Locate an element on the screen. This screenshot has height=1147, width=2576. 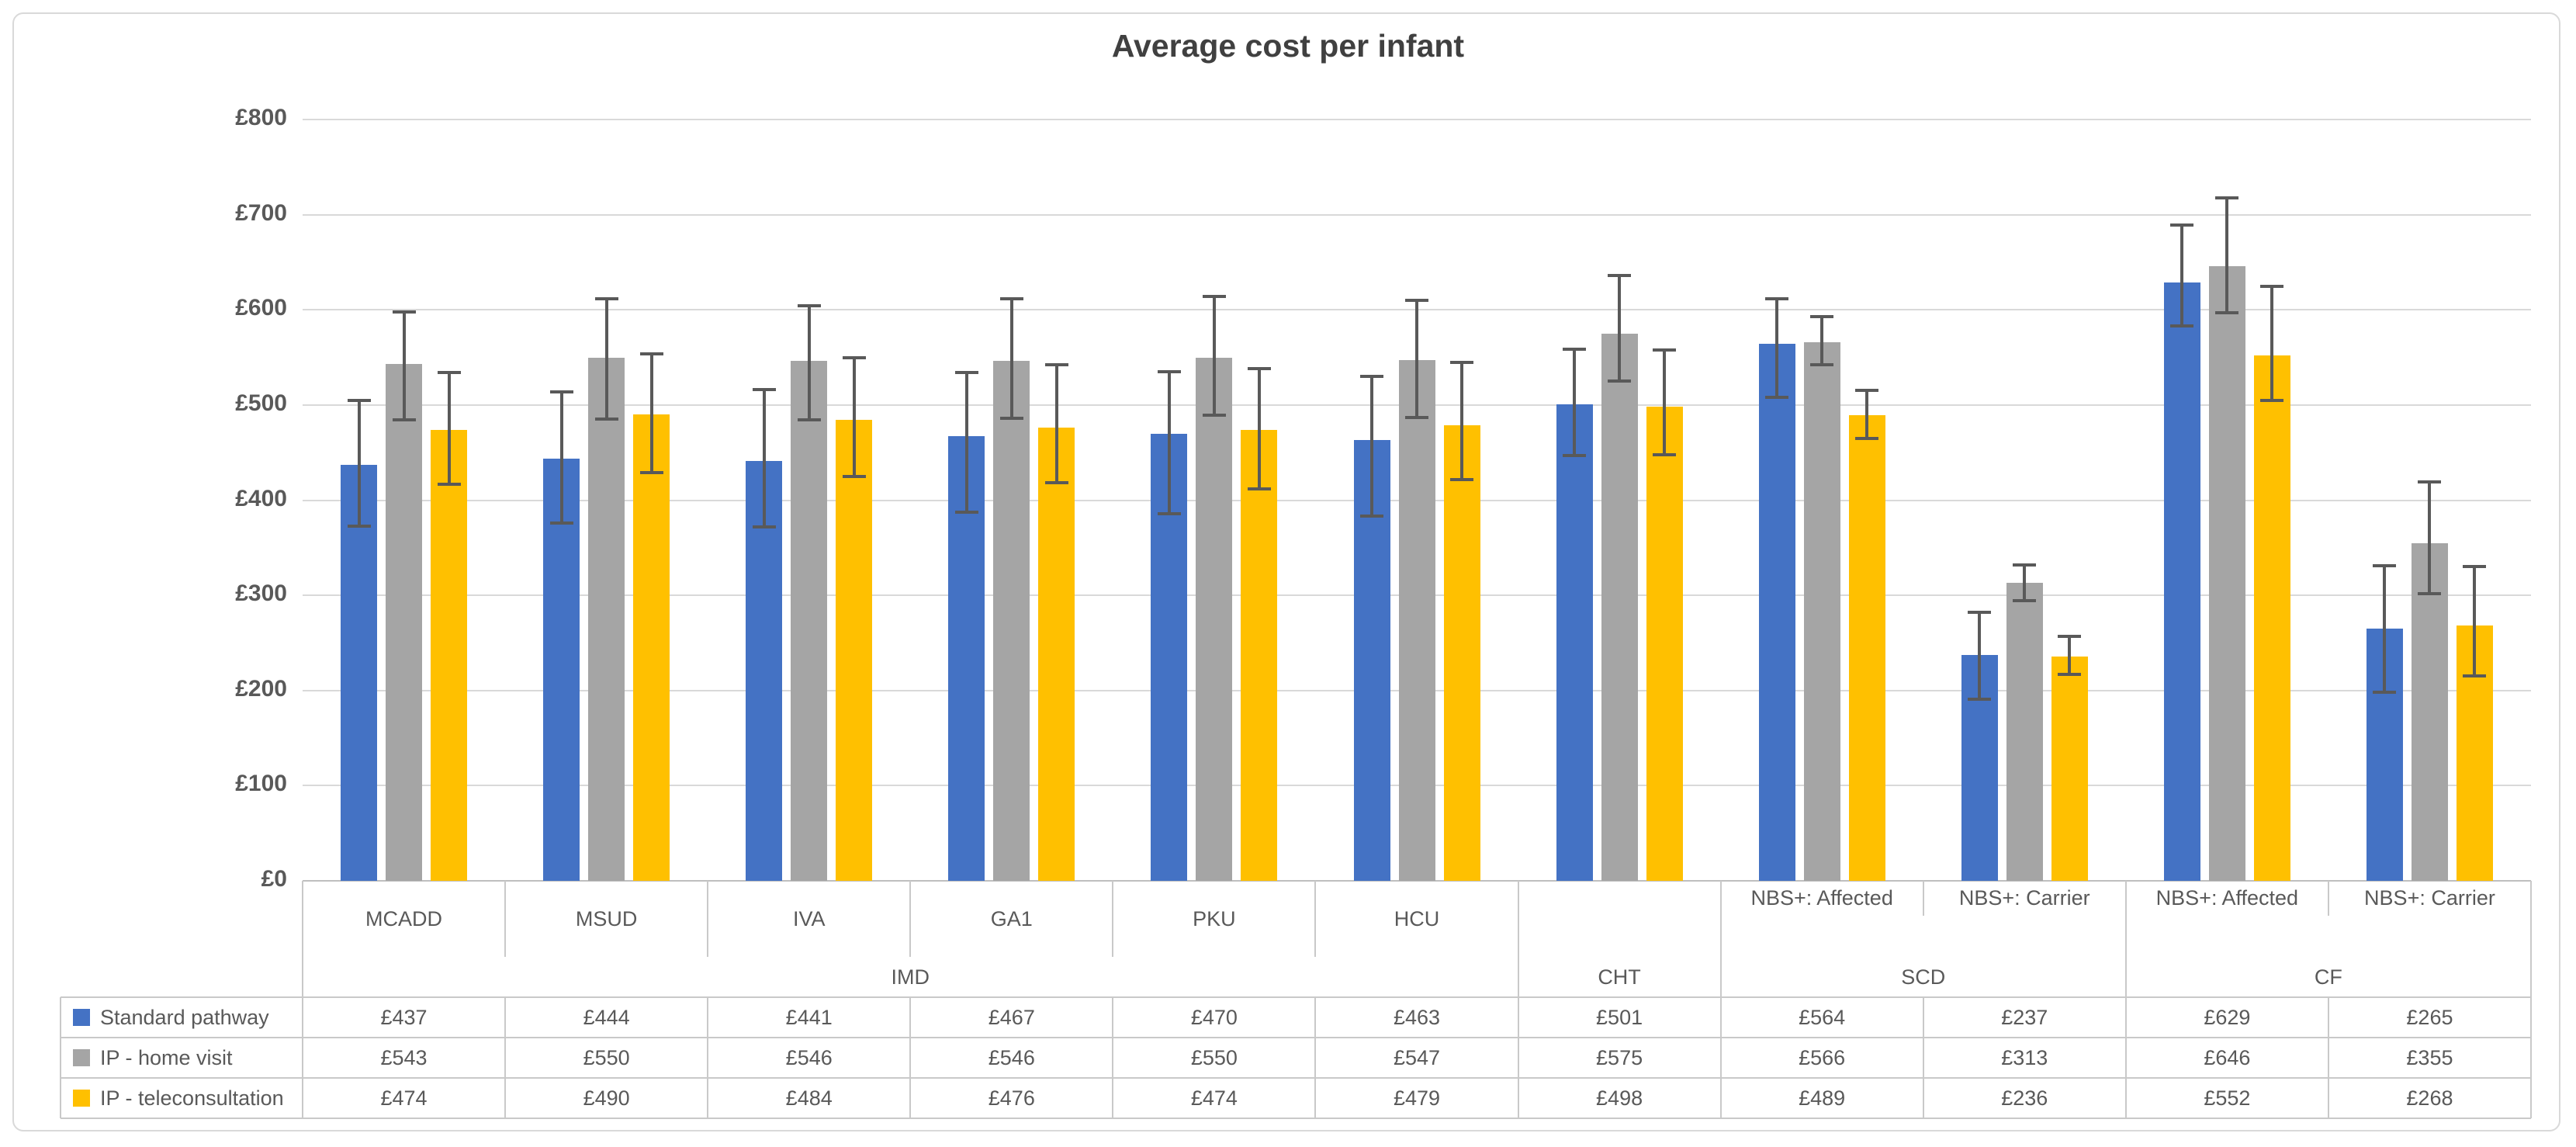
legend-swatch-ip-home-visit is located at coordinates (81, 1057).